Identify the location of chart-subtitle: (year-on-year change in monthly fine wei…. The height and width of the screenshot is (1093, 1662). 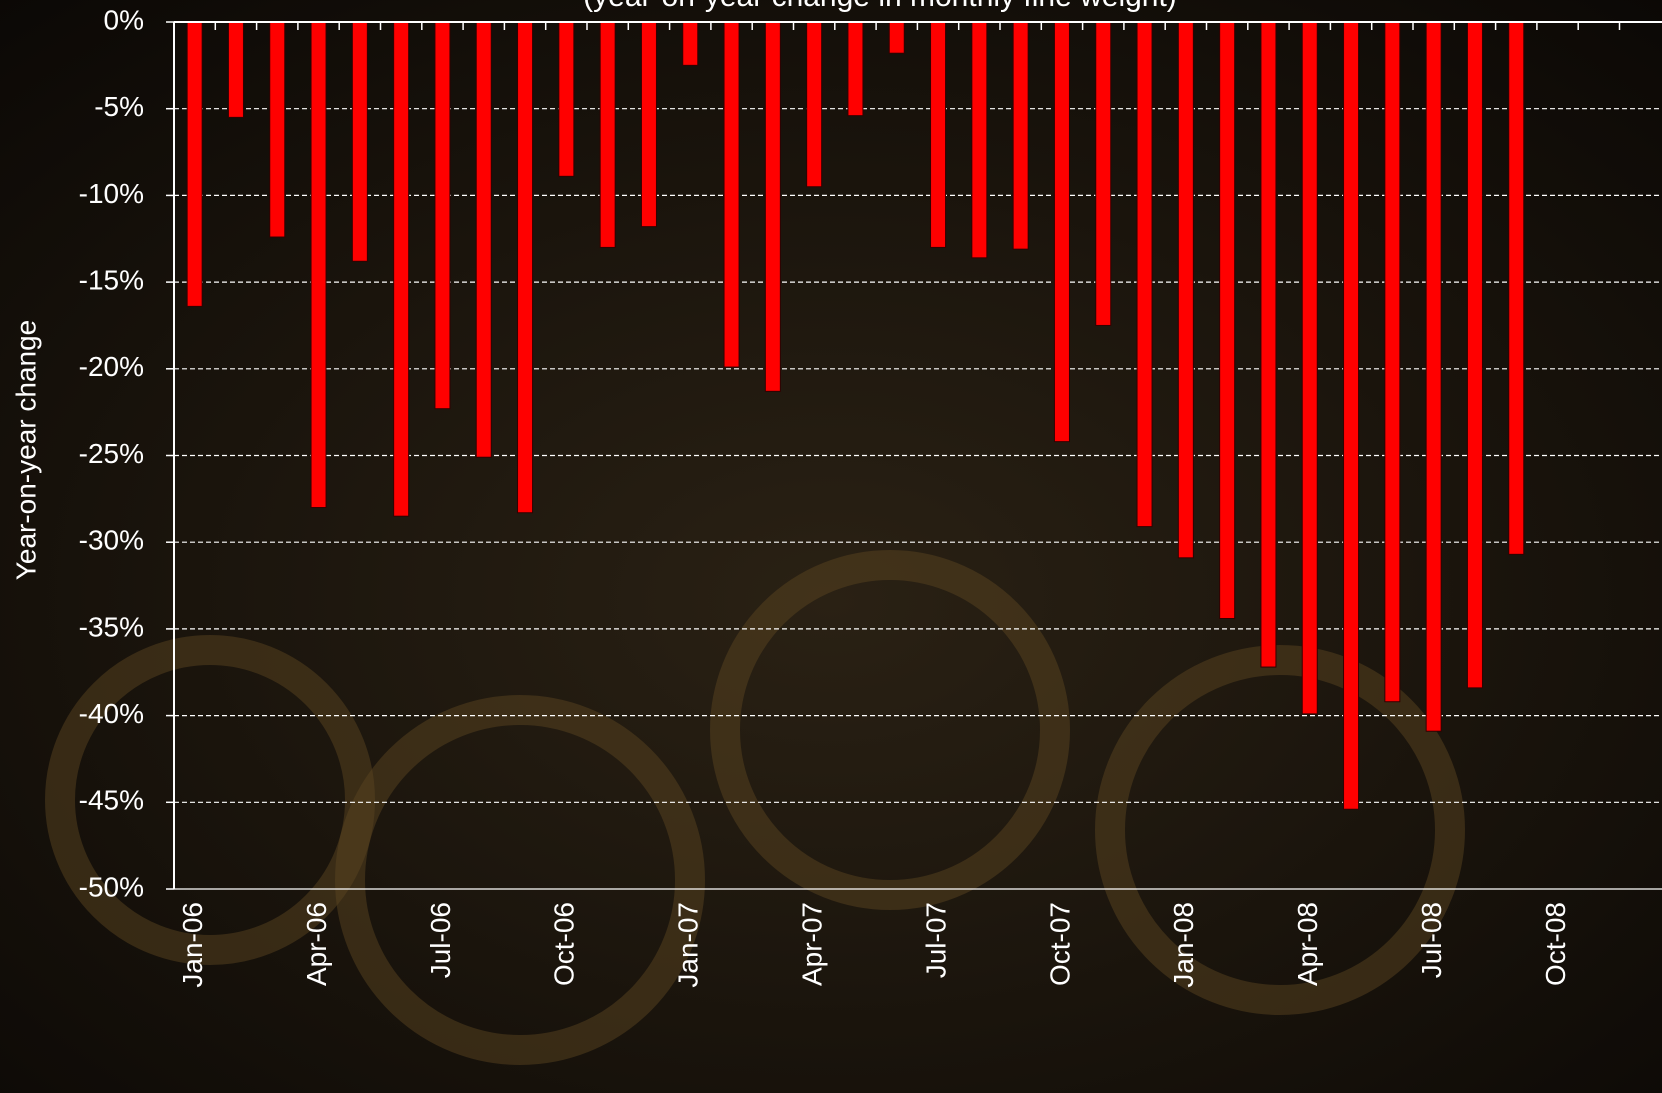
(880, 6).